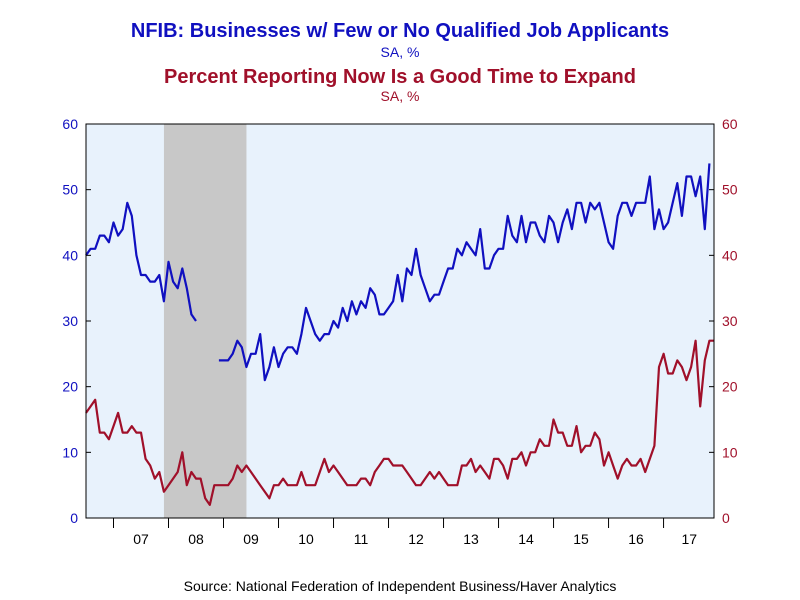 Image resolution: width=800 pixels, height=600 pixels. Describe the element at coordinates (730, 255) in the screenshot. I see `y-tick-label-right: 40` at that location.